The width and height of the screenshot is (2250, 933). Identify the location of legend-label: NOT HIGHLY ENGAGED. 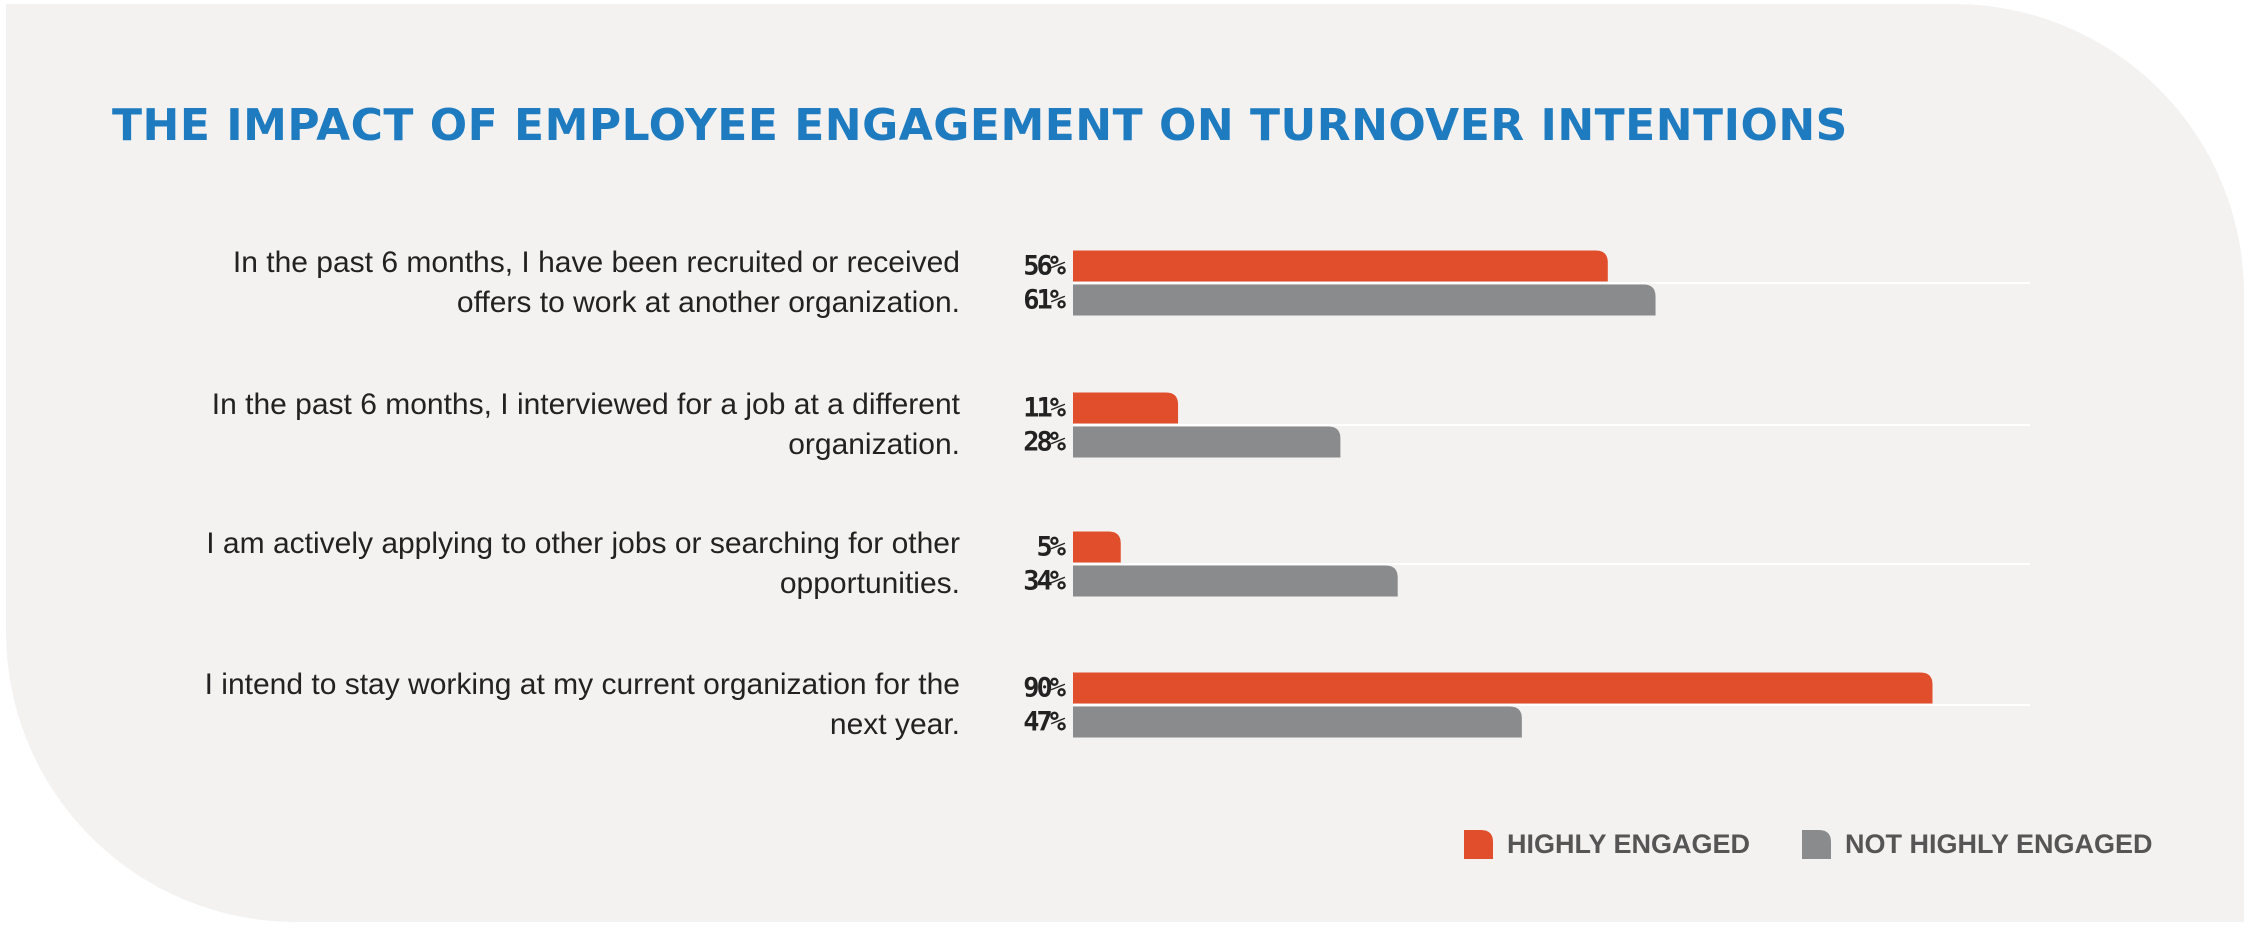
(1999, 844).